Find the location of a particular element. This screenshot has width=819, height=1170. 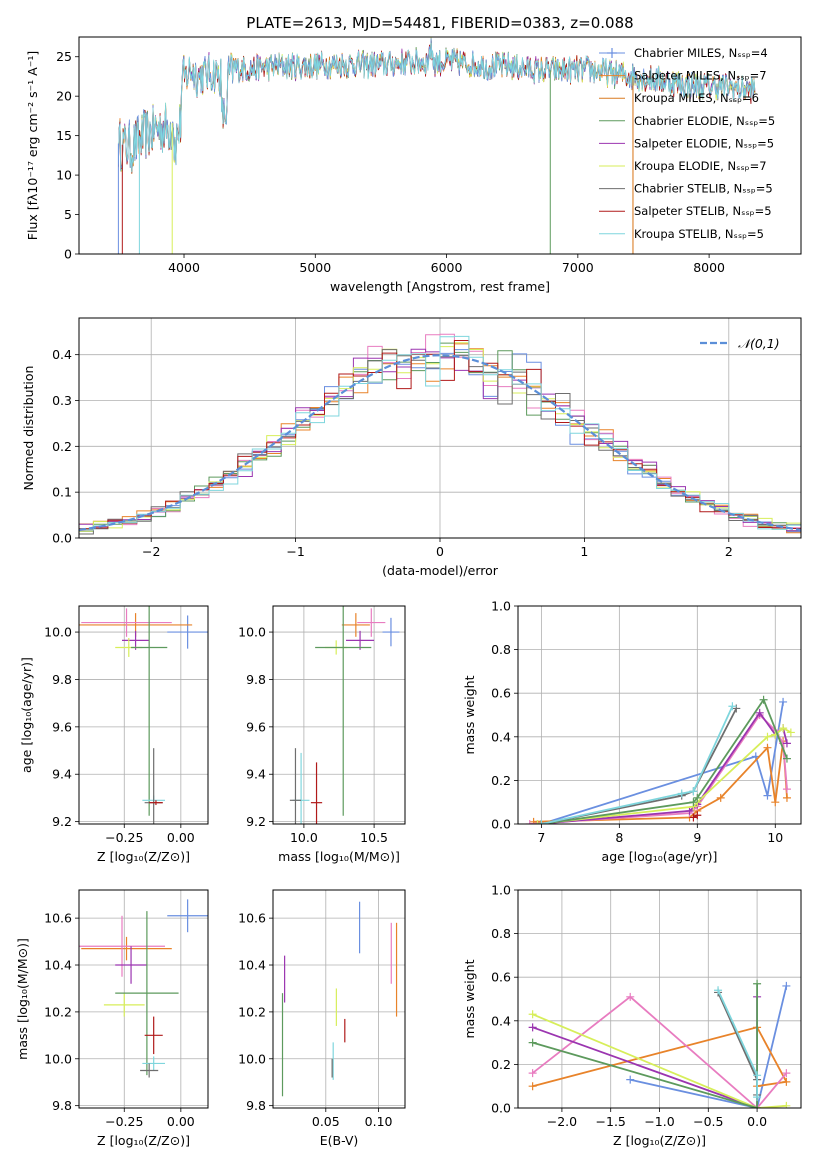

x-tick-label: 10.5 is located at coordinates (374, 837).